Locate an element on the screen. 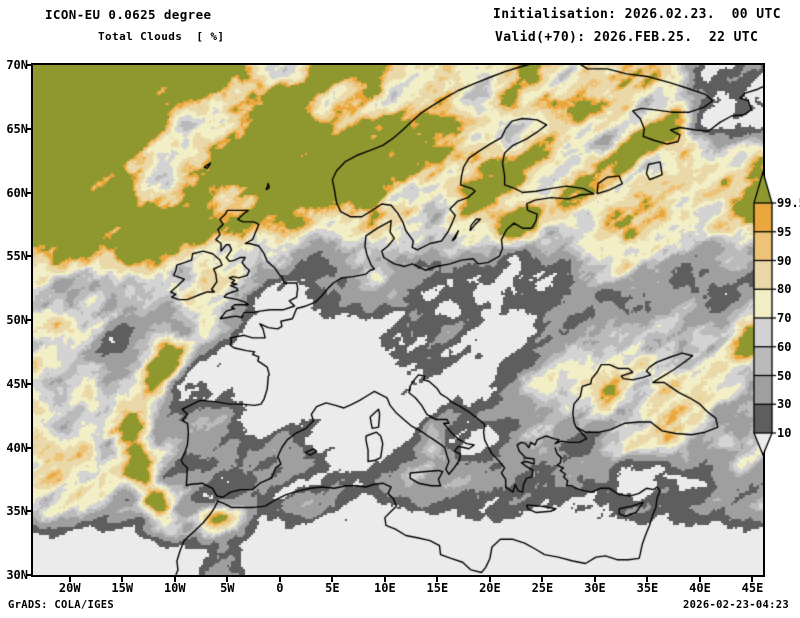 The height and width of the screenshot is (618, 800). lon-axis-label: 25E is located at coordinates (542, 588).